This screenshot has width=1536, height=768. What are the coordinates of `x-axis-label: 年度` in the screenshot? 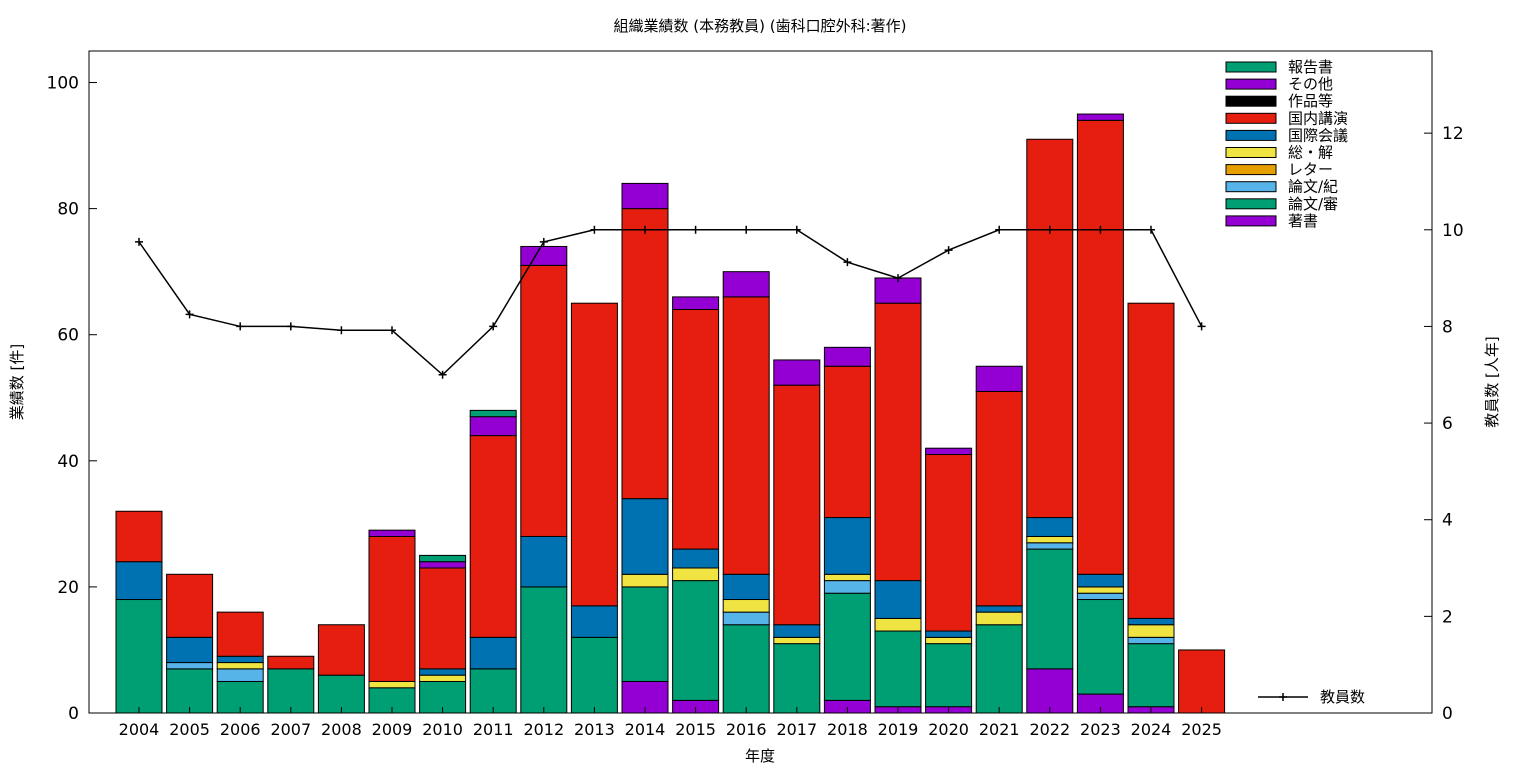 It's located at (760, 756).